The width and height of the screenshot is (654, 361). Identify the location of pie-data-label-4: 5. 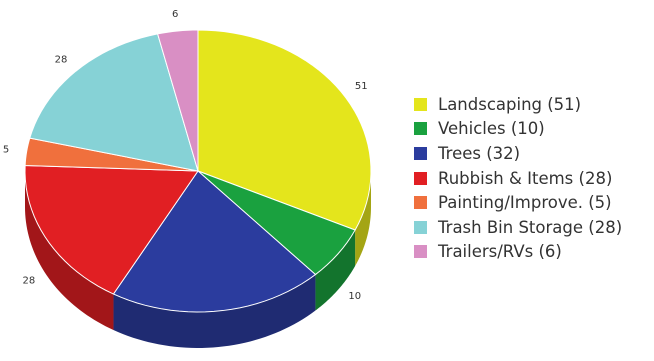
(6, 149).